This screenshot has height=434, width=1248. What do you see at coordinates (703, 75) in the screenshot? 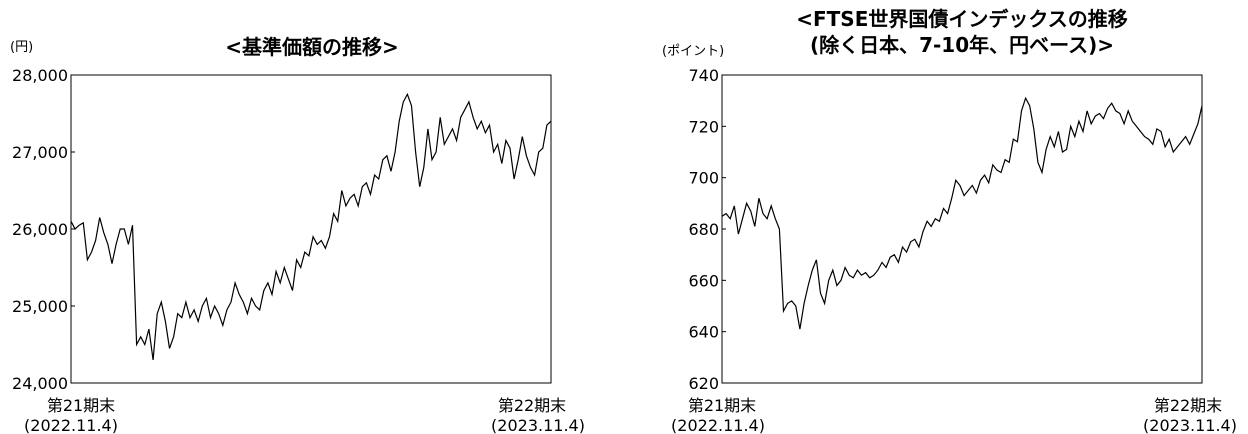
I see `ftse-chart-ytick-label: 740` at bounding box center [703, 75].